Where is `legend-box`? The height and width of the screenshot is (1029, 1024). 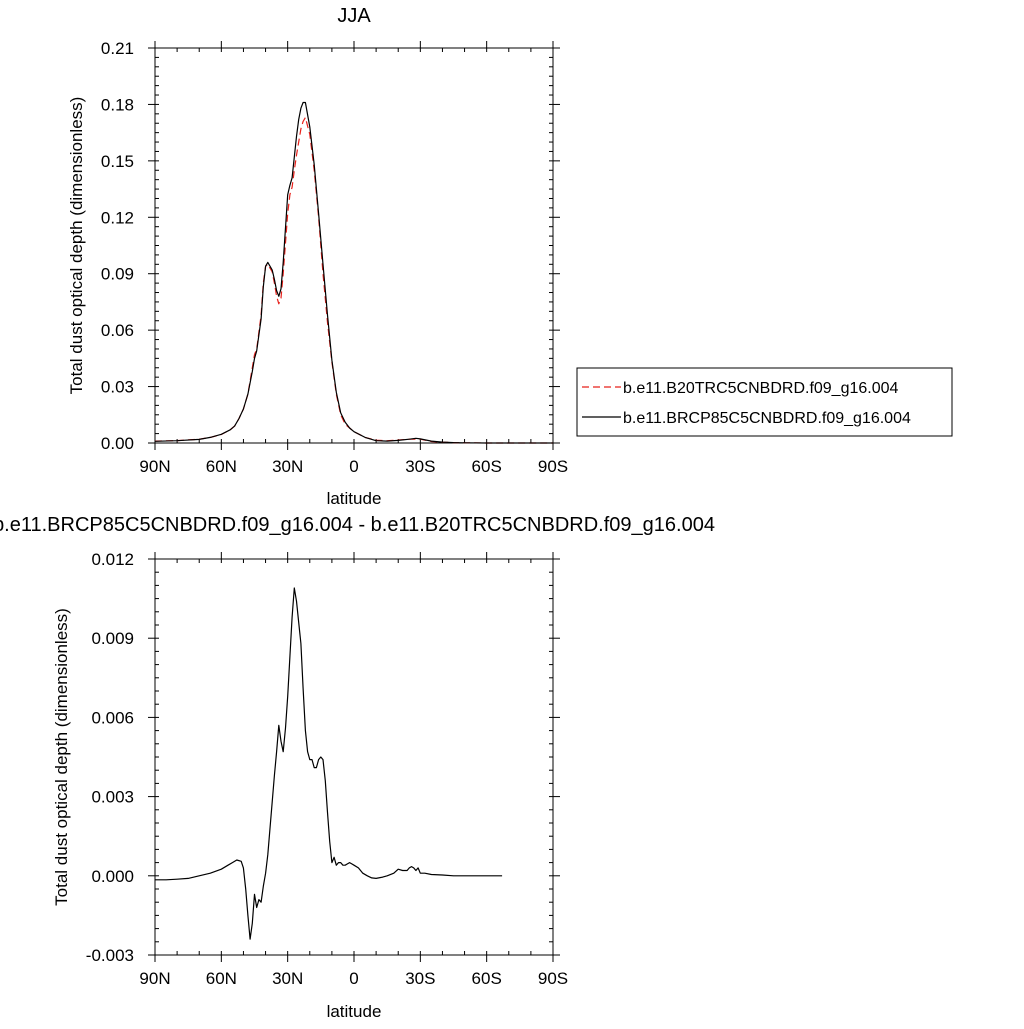
legend-box is located at coordinates (764, 402).